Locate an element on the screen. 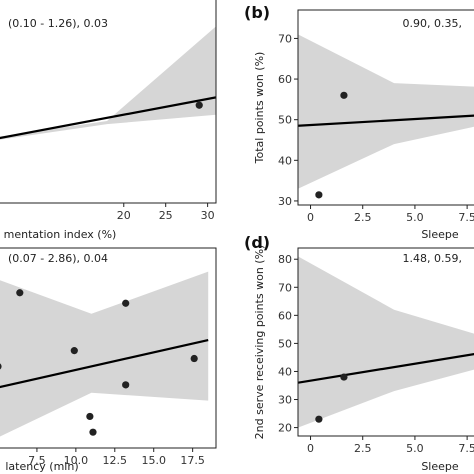 The image size is (474, 474). stat-annotation: 1.48, 0.59, is located at coordinates (432, 258).